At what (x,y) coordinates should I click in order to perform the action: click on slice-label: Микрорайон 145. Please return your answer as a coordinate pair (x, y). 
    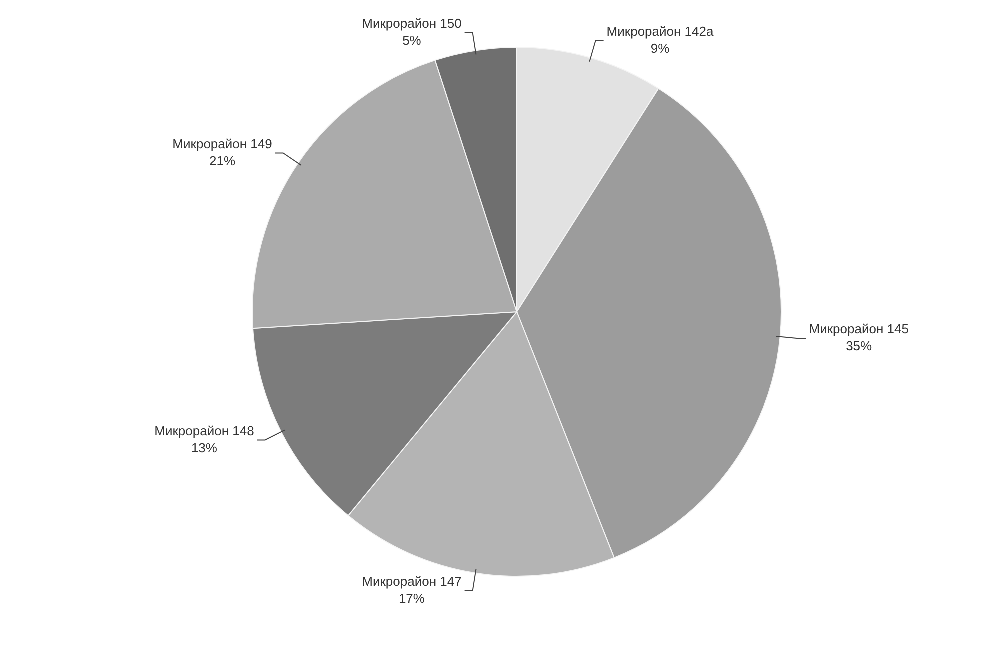
    Looking at the image, I should click on (859, 329).